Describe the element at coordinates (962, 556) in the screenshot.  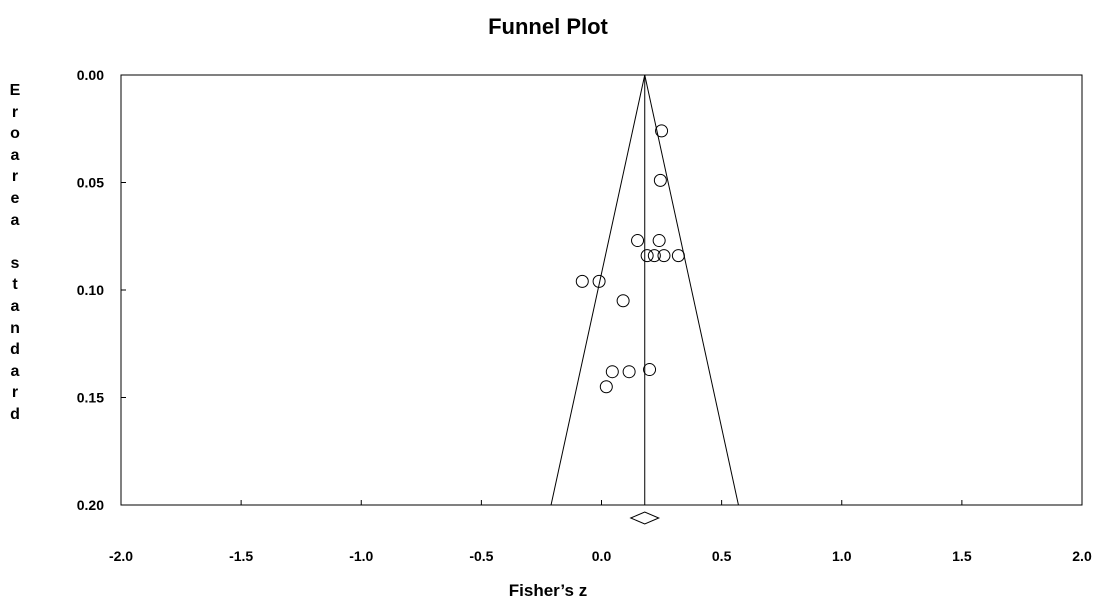
I see `x-tick-label: 1.5` at that location.